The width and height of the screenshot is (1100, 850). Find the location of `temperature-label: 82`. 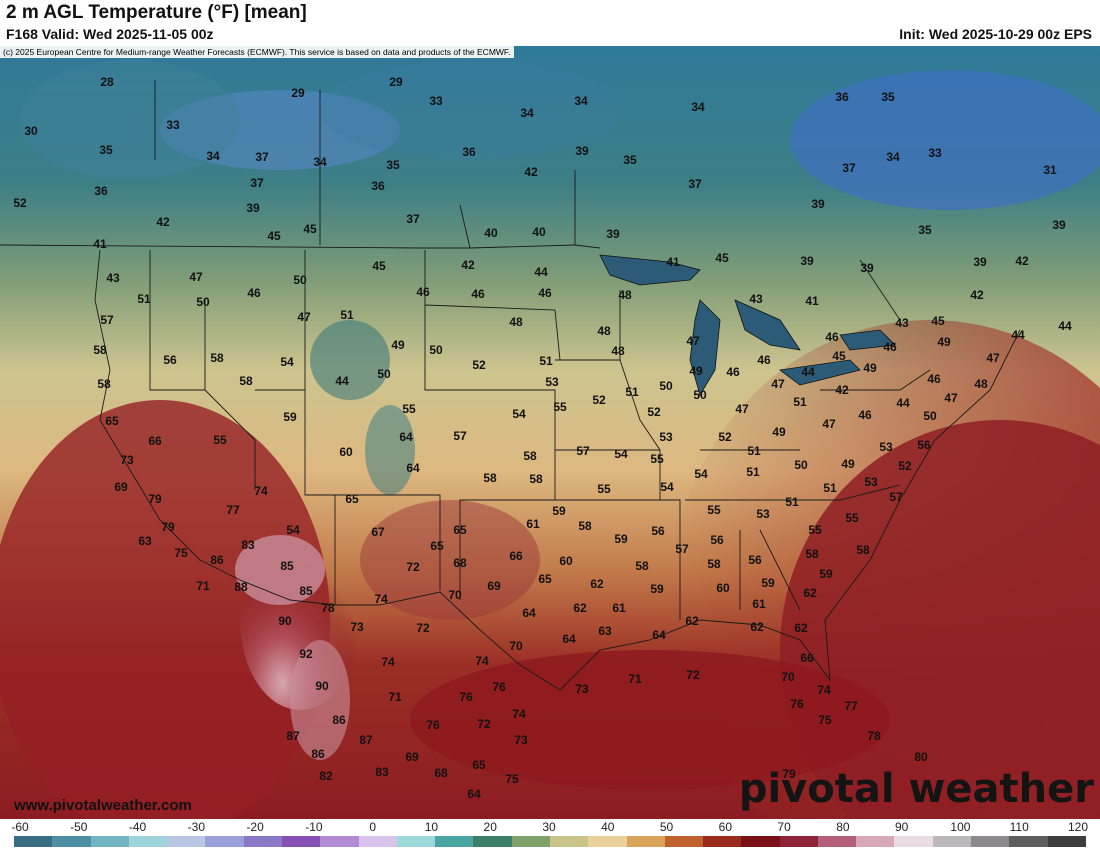

temperature-label: 82 is located at coordinates (326, 776).